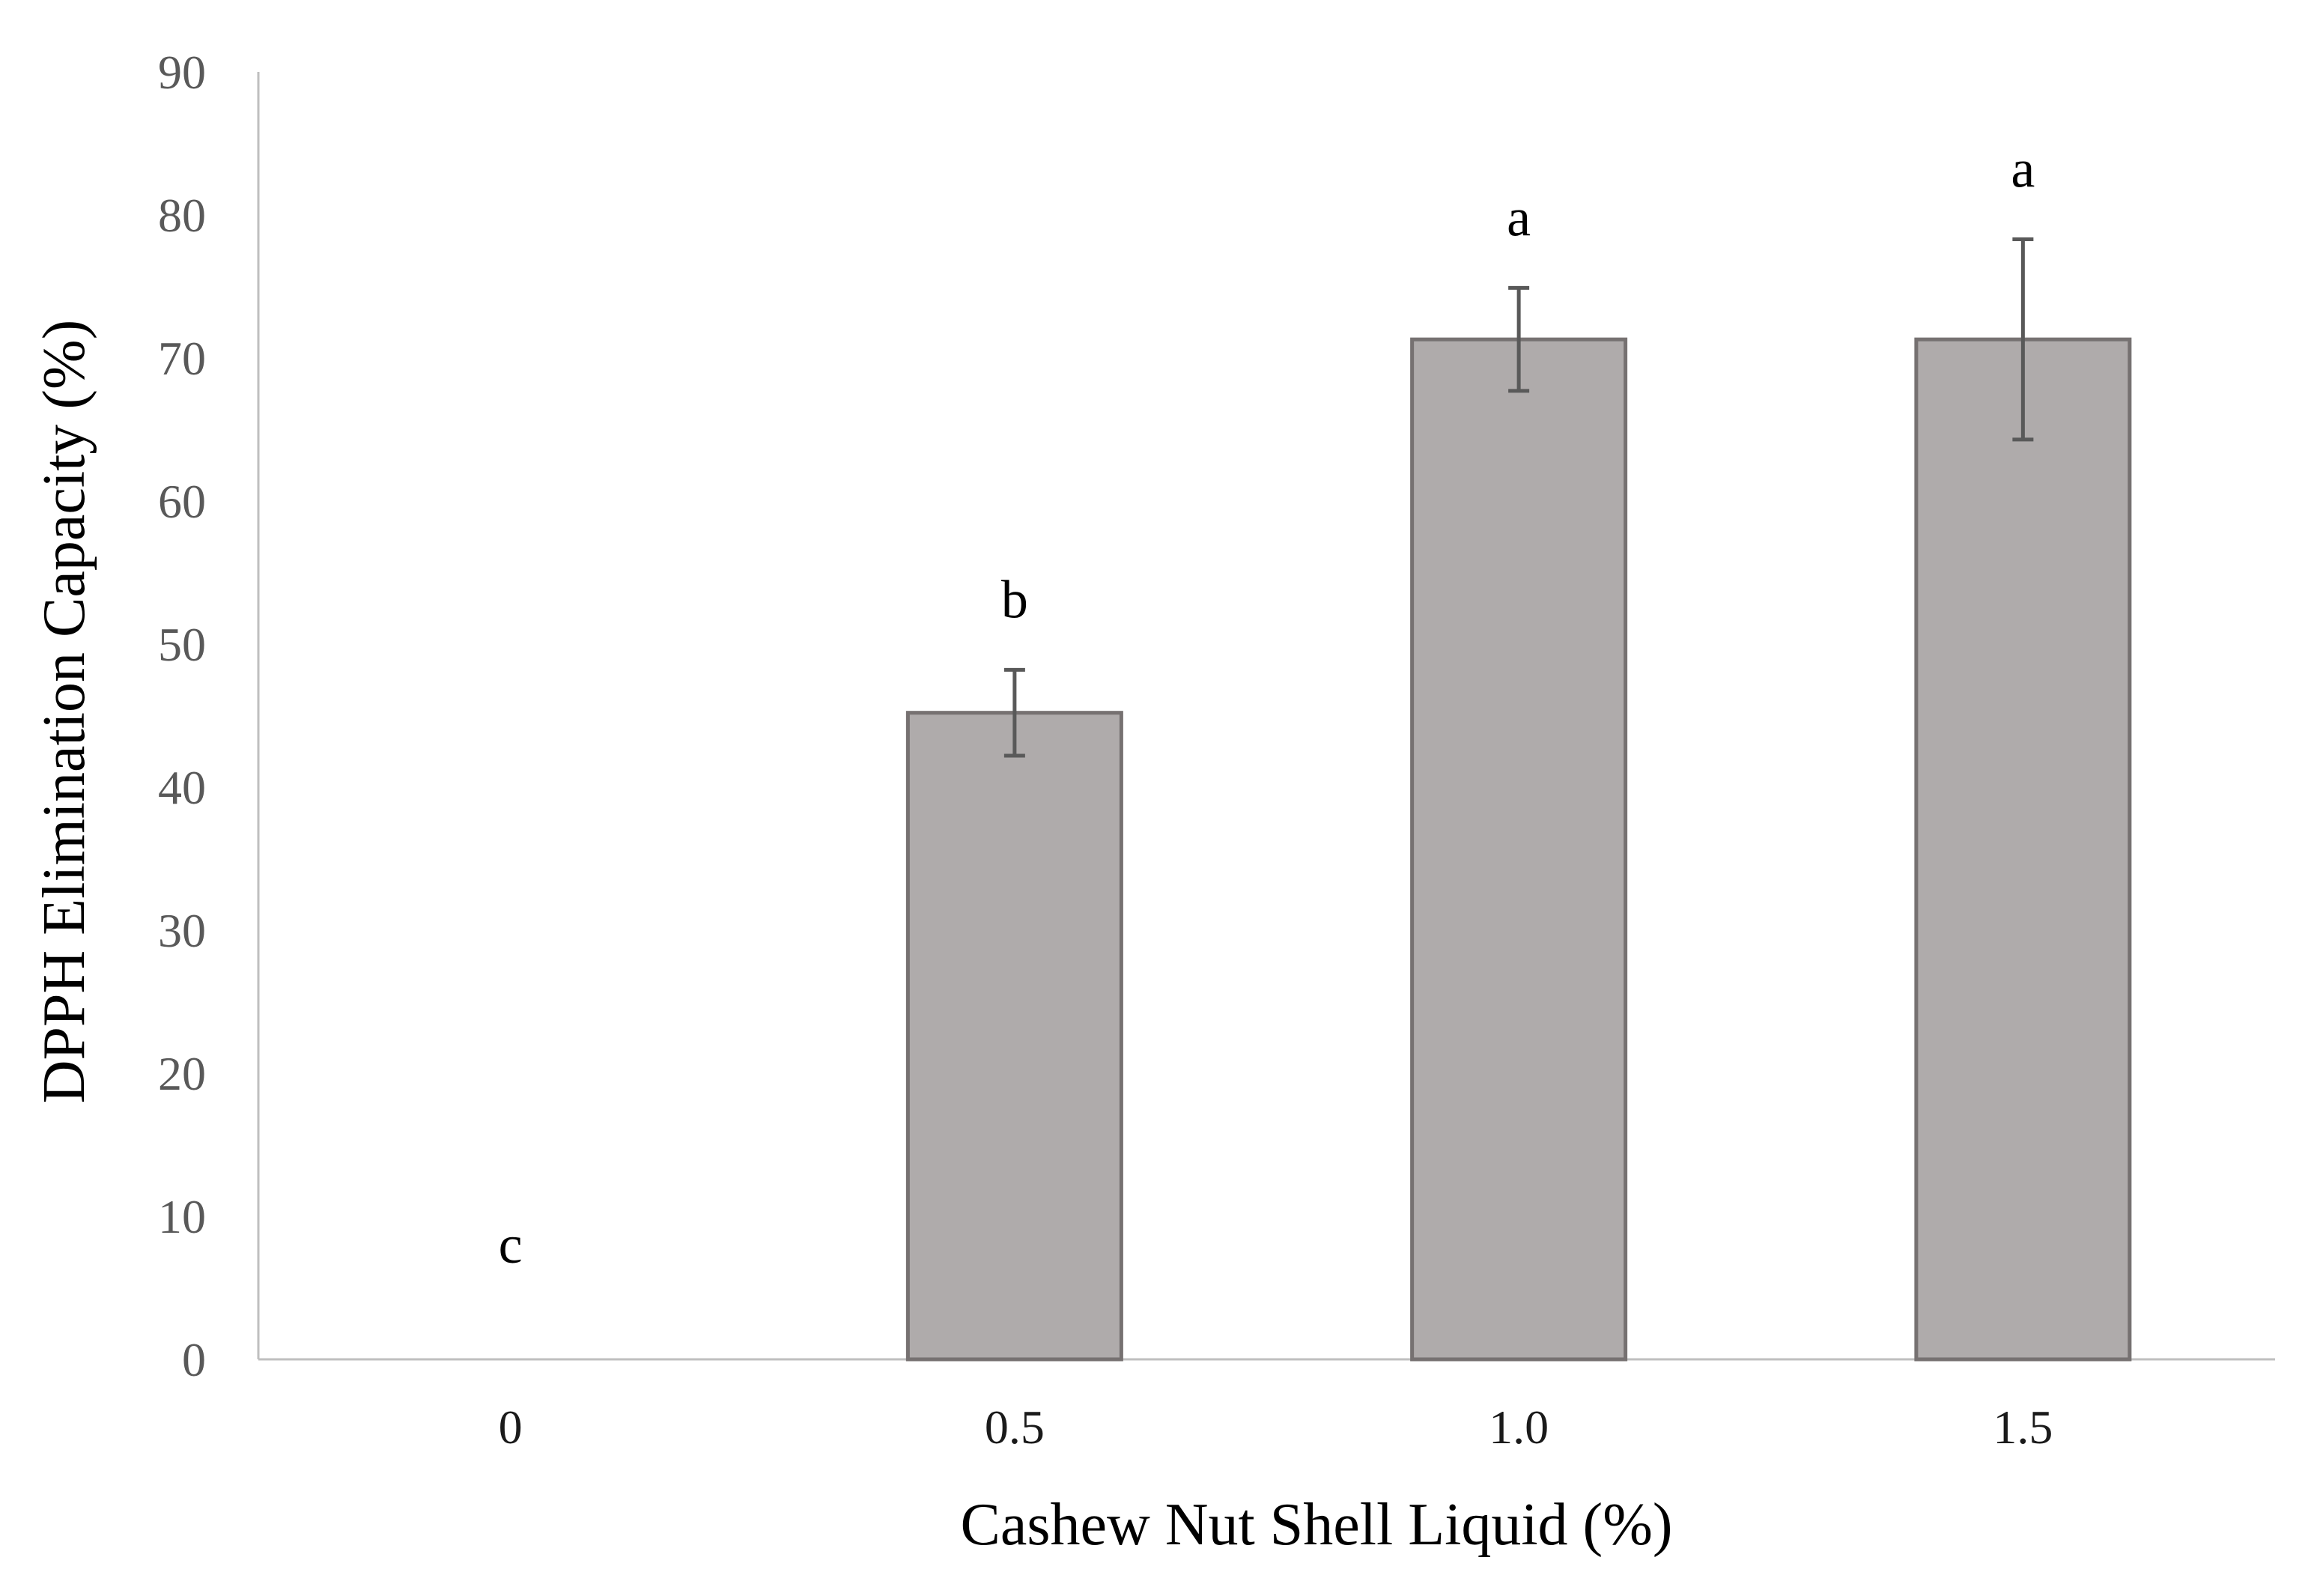 The width and height of the screenshot is (2299, 1596). Describe the element at coordinates (182, 1073) in the screenshot. I see `y-tick-label: 20` at that location.